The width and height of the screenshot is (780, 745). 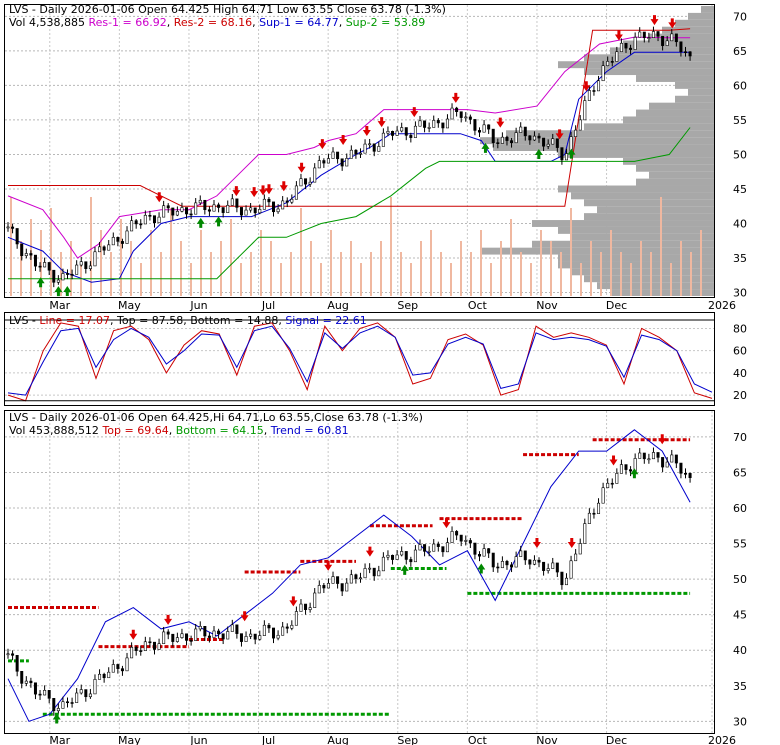 What do you see at coordinates (547, 305) in the screenshot?
I see `x-month-label: Nov` at bounding box center [547, 305].